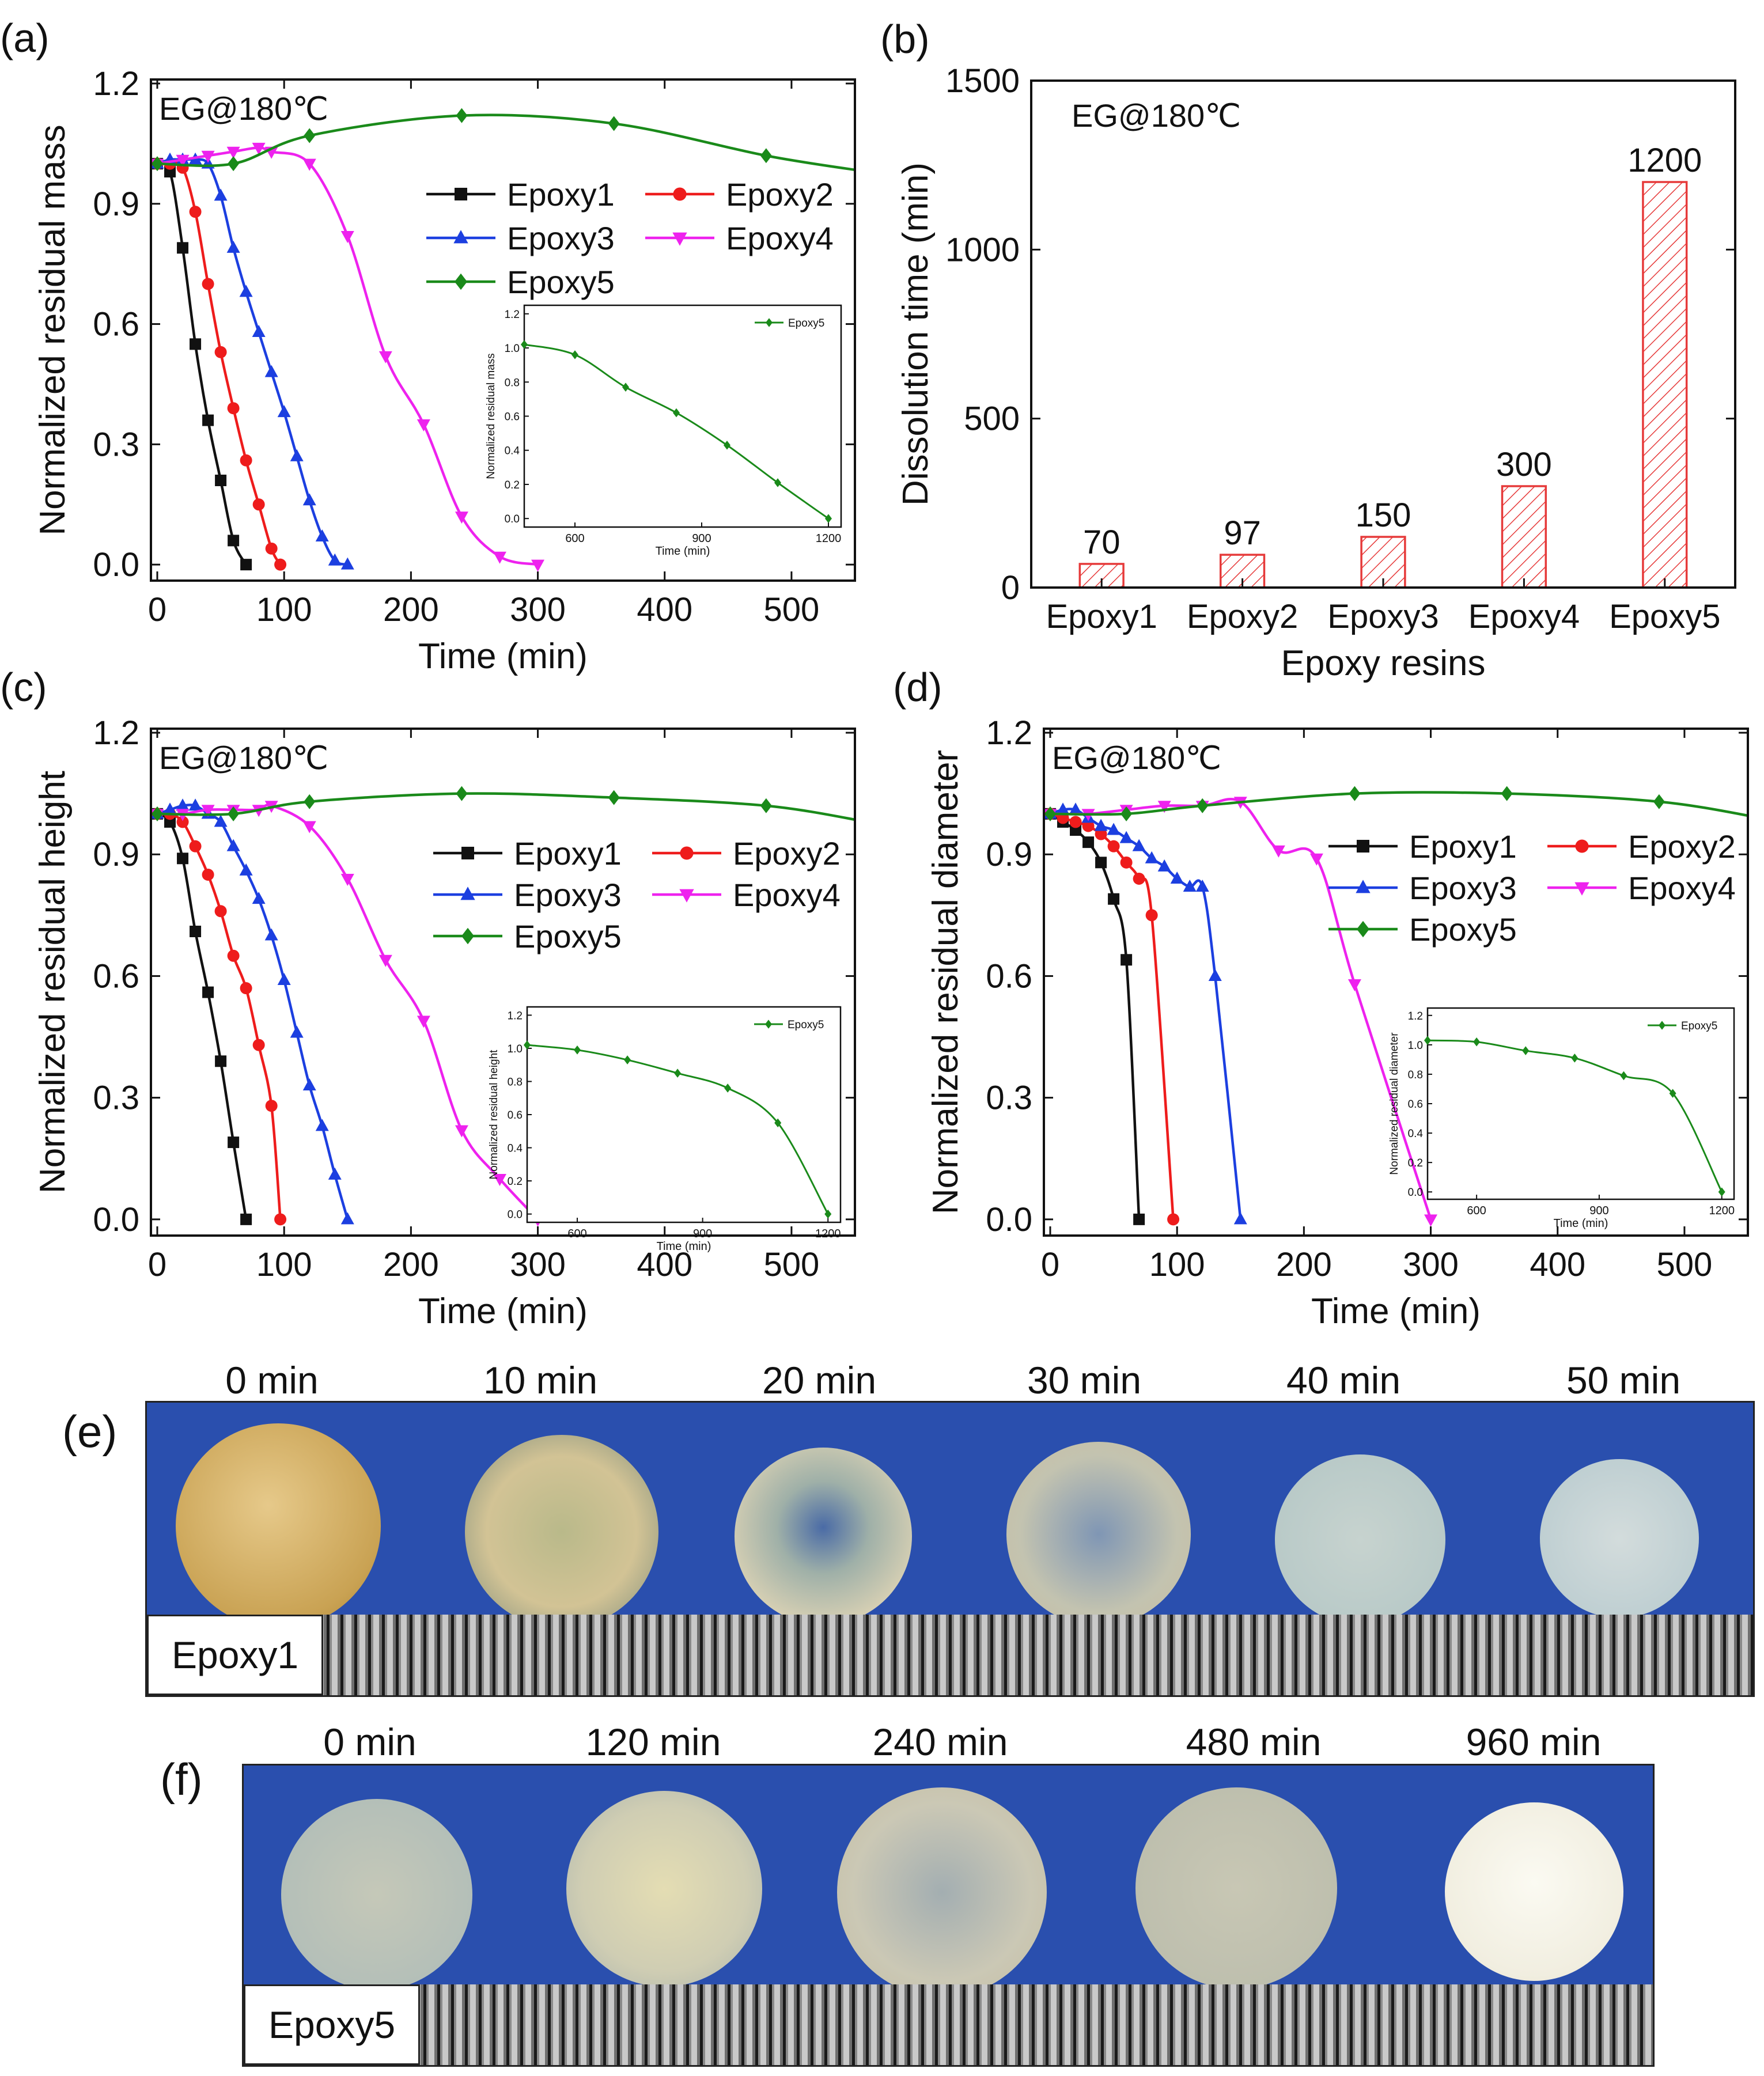 Image resolution: width=1764 pixels, height=2076 pixels. What do you see at coordinates (1416, 1016) in the screenshot?
I see `inset-y-tick-label-d-6: 1.2` at bounding box center [1416, 1016].